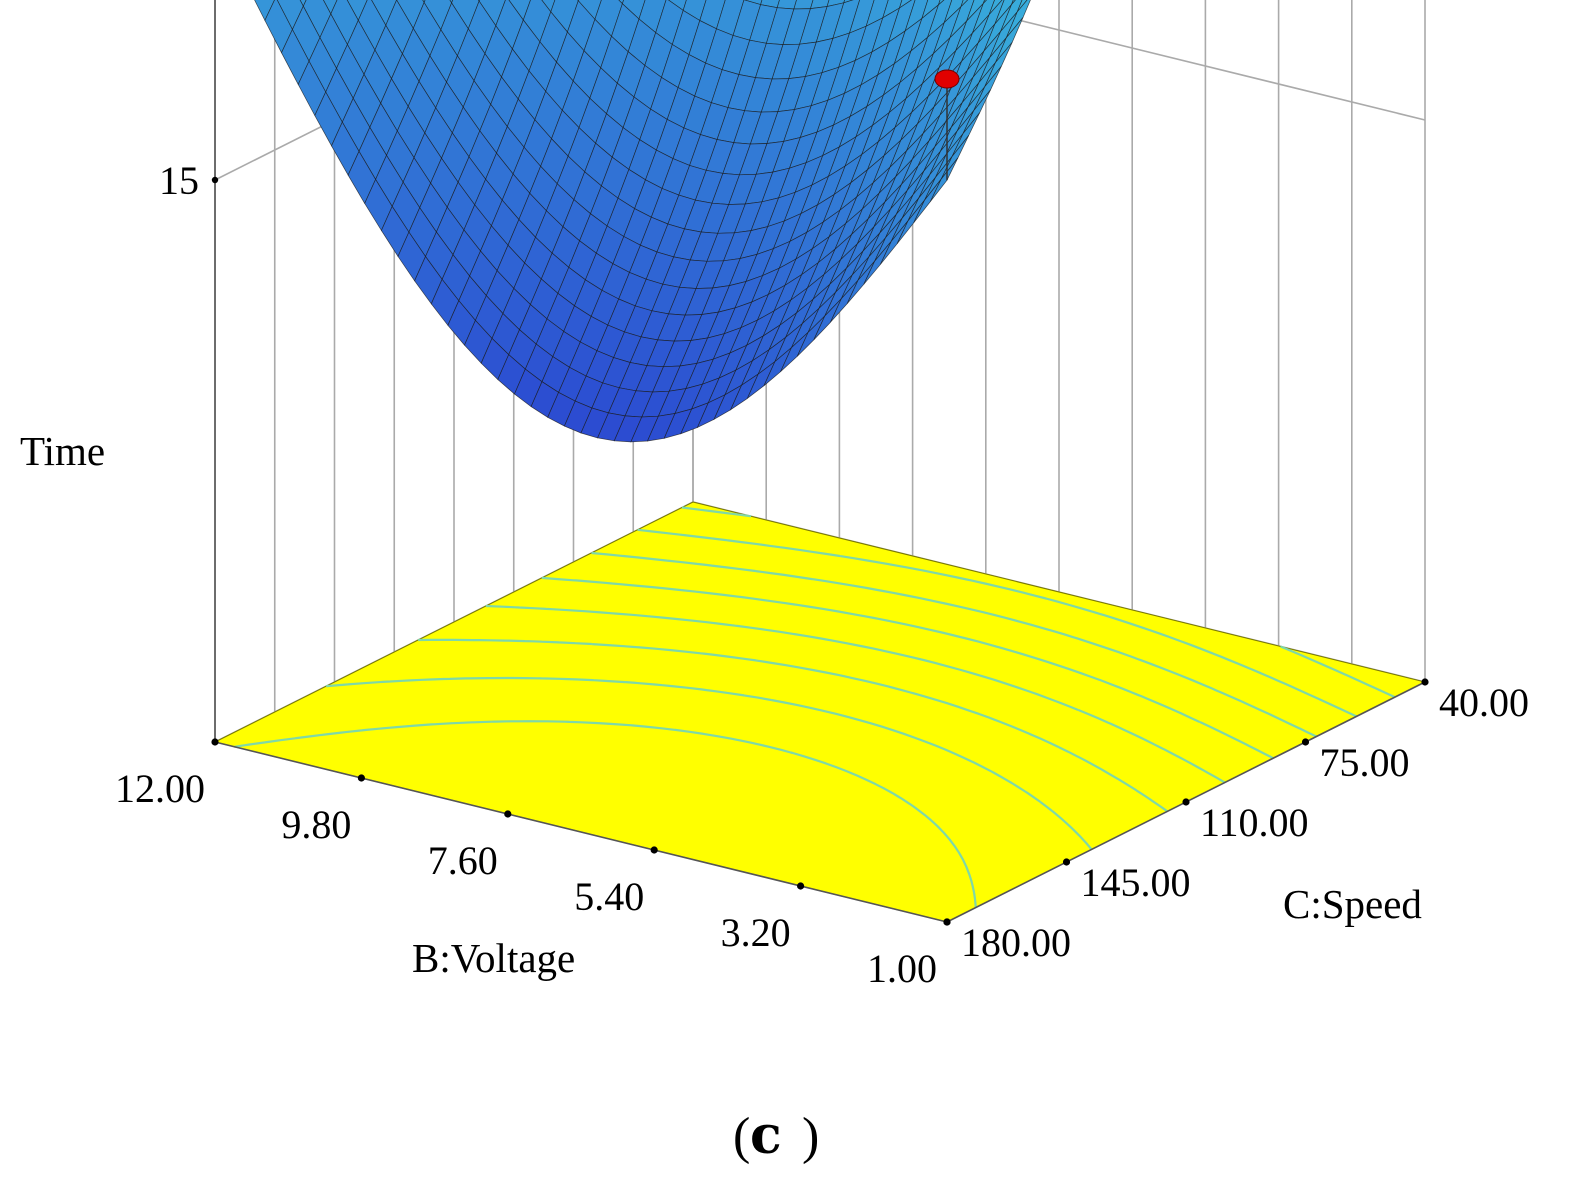  What do you see at coordinates (756, 932) in the screenshot?
I see `x-tick-label-4: 3.20` at bounding box center [756, 932].